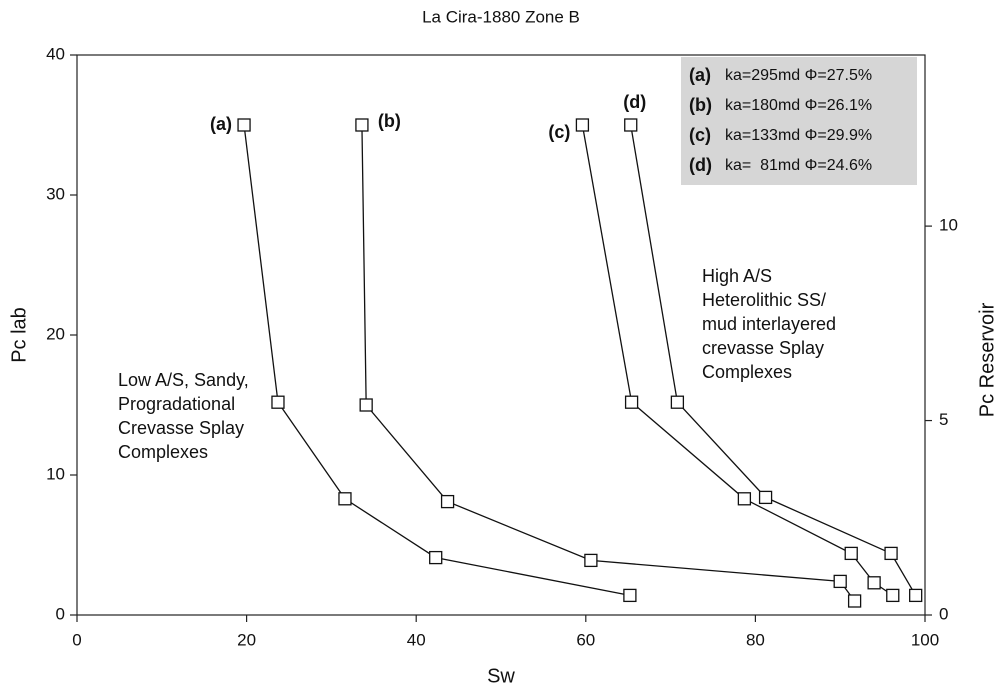 The image size is (1002, 687). Describe the element at coordinates (987, 359) in the screenshot. I see `y2-axis-label: Pc Reservoir` at that location.